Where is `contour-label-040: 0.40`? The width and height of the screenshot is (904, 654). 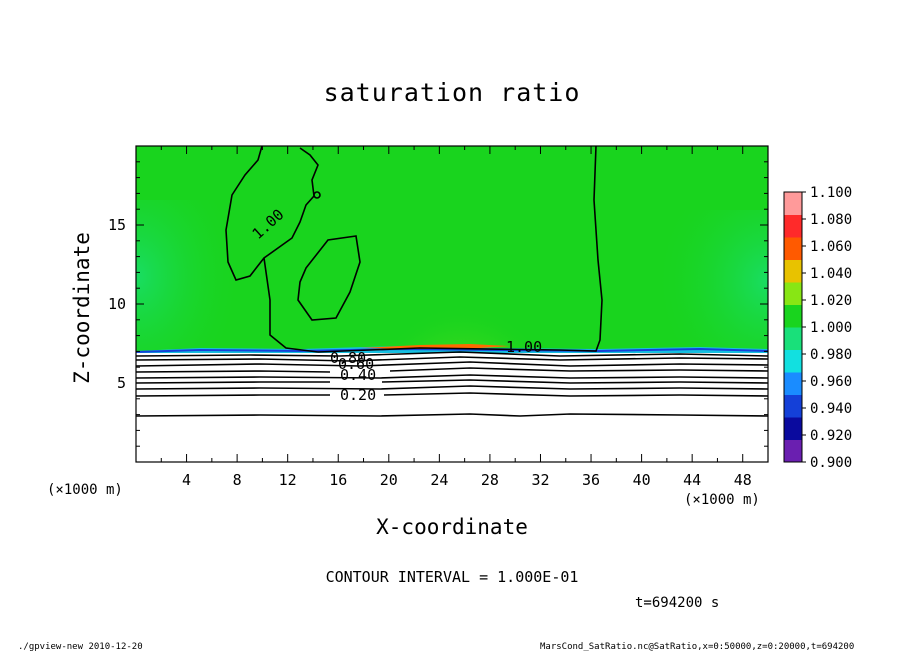
contour-label-040: 0.40 is located at coordinates (358, 375).